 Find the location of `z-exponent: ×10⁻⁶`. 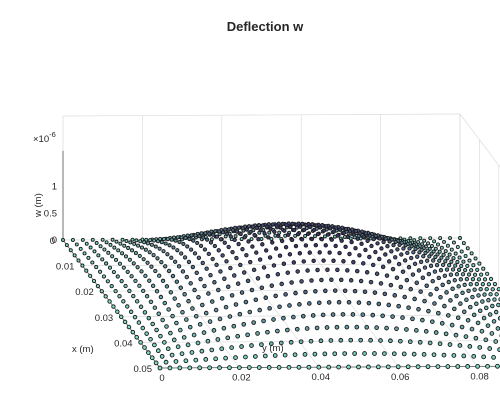

z-exponent: ×10⁻⁶ is located at coordinates (44, 137).